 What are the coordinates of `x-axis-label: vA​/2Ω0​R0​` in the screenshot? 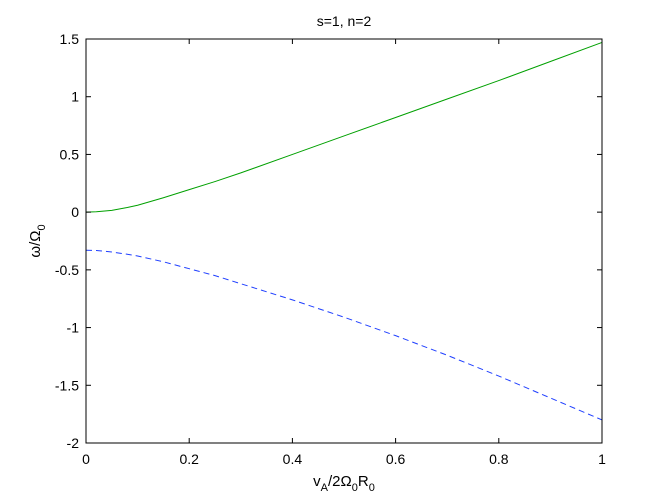 It's located at (344, 483).